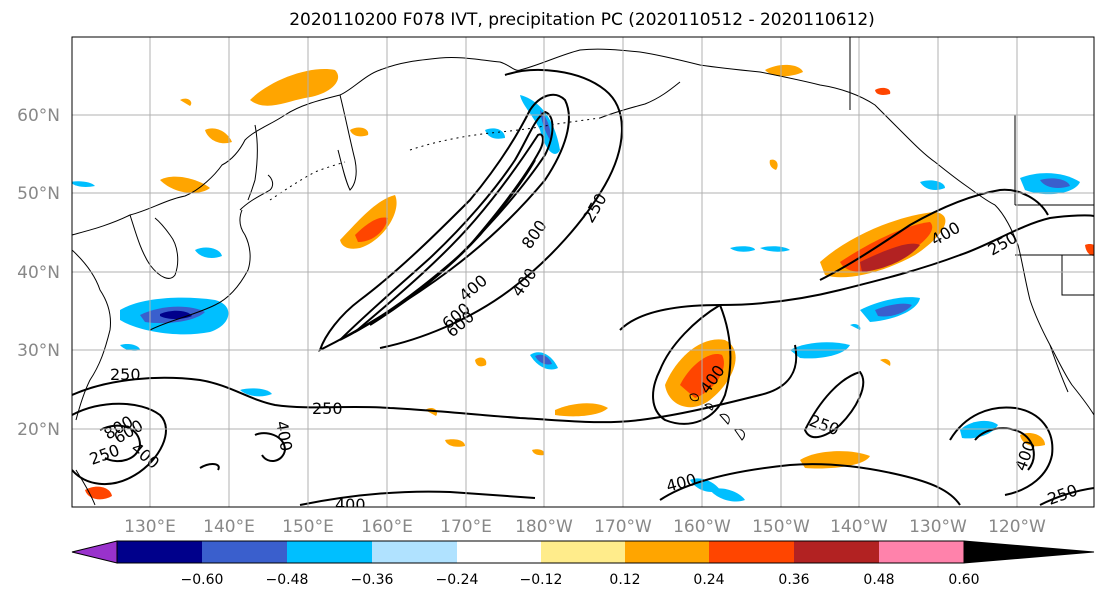  Describe the element at coordinates (708, 580) in the screenshot. I see `colorbar-tick-label: 0.24` at that location.